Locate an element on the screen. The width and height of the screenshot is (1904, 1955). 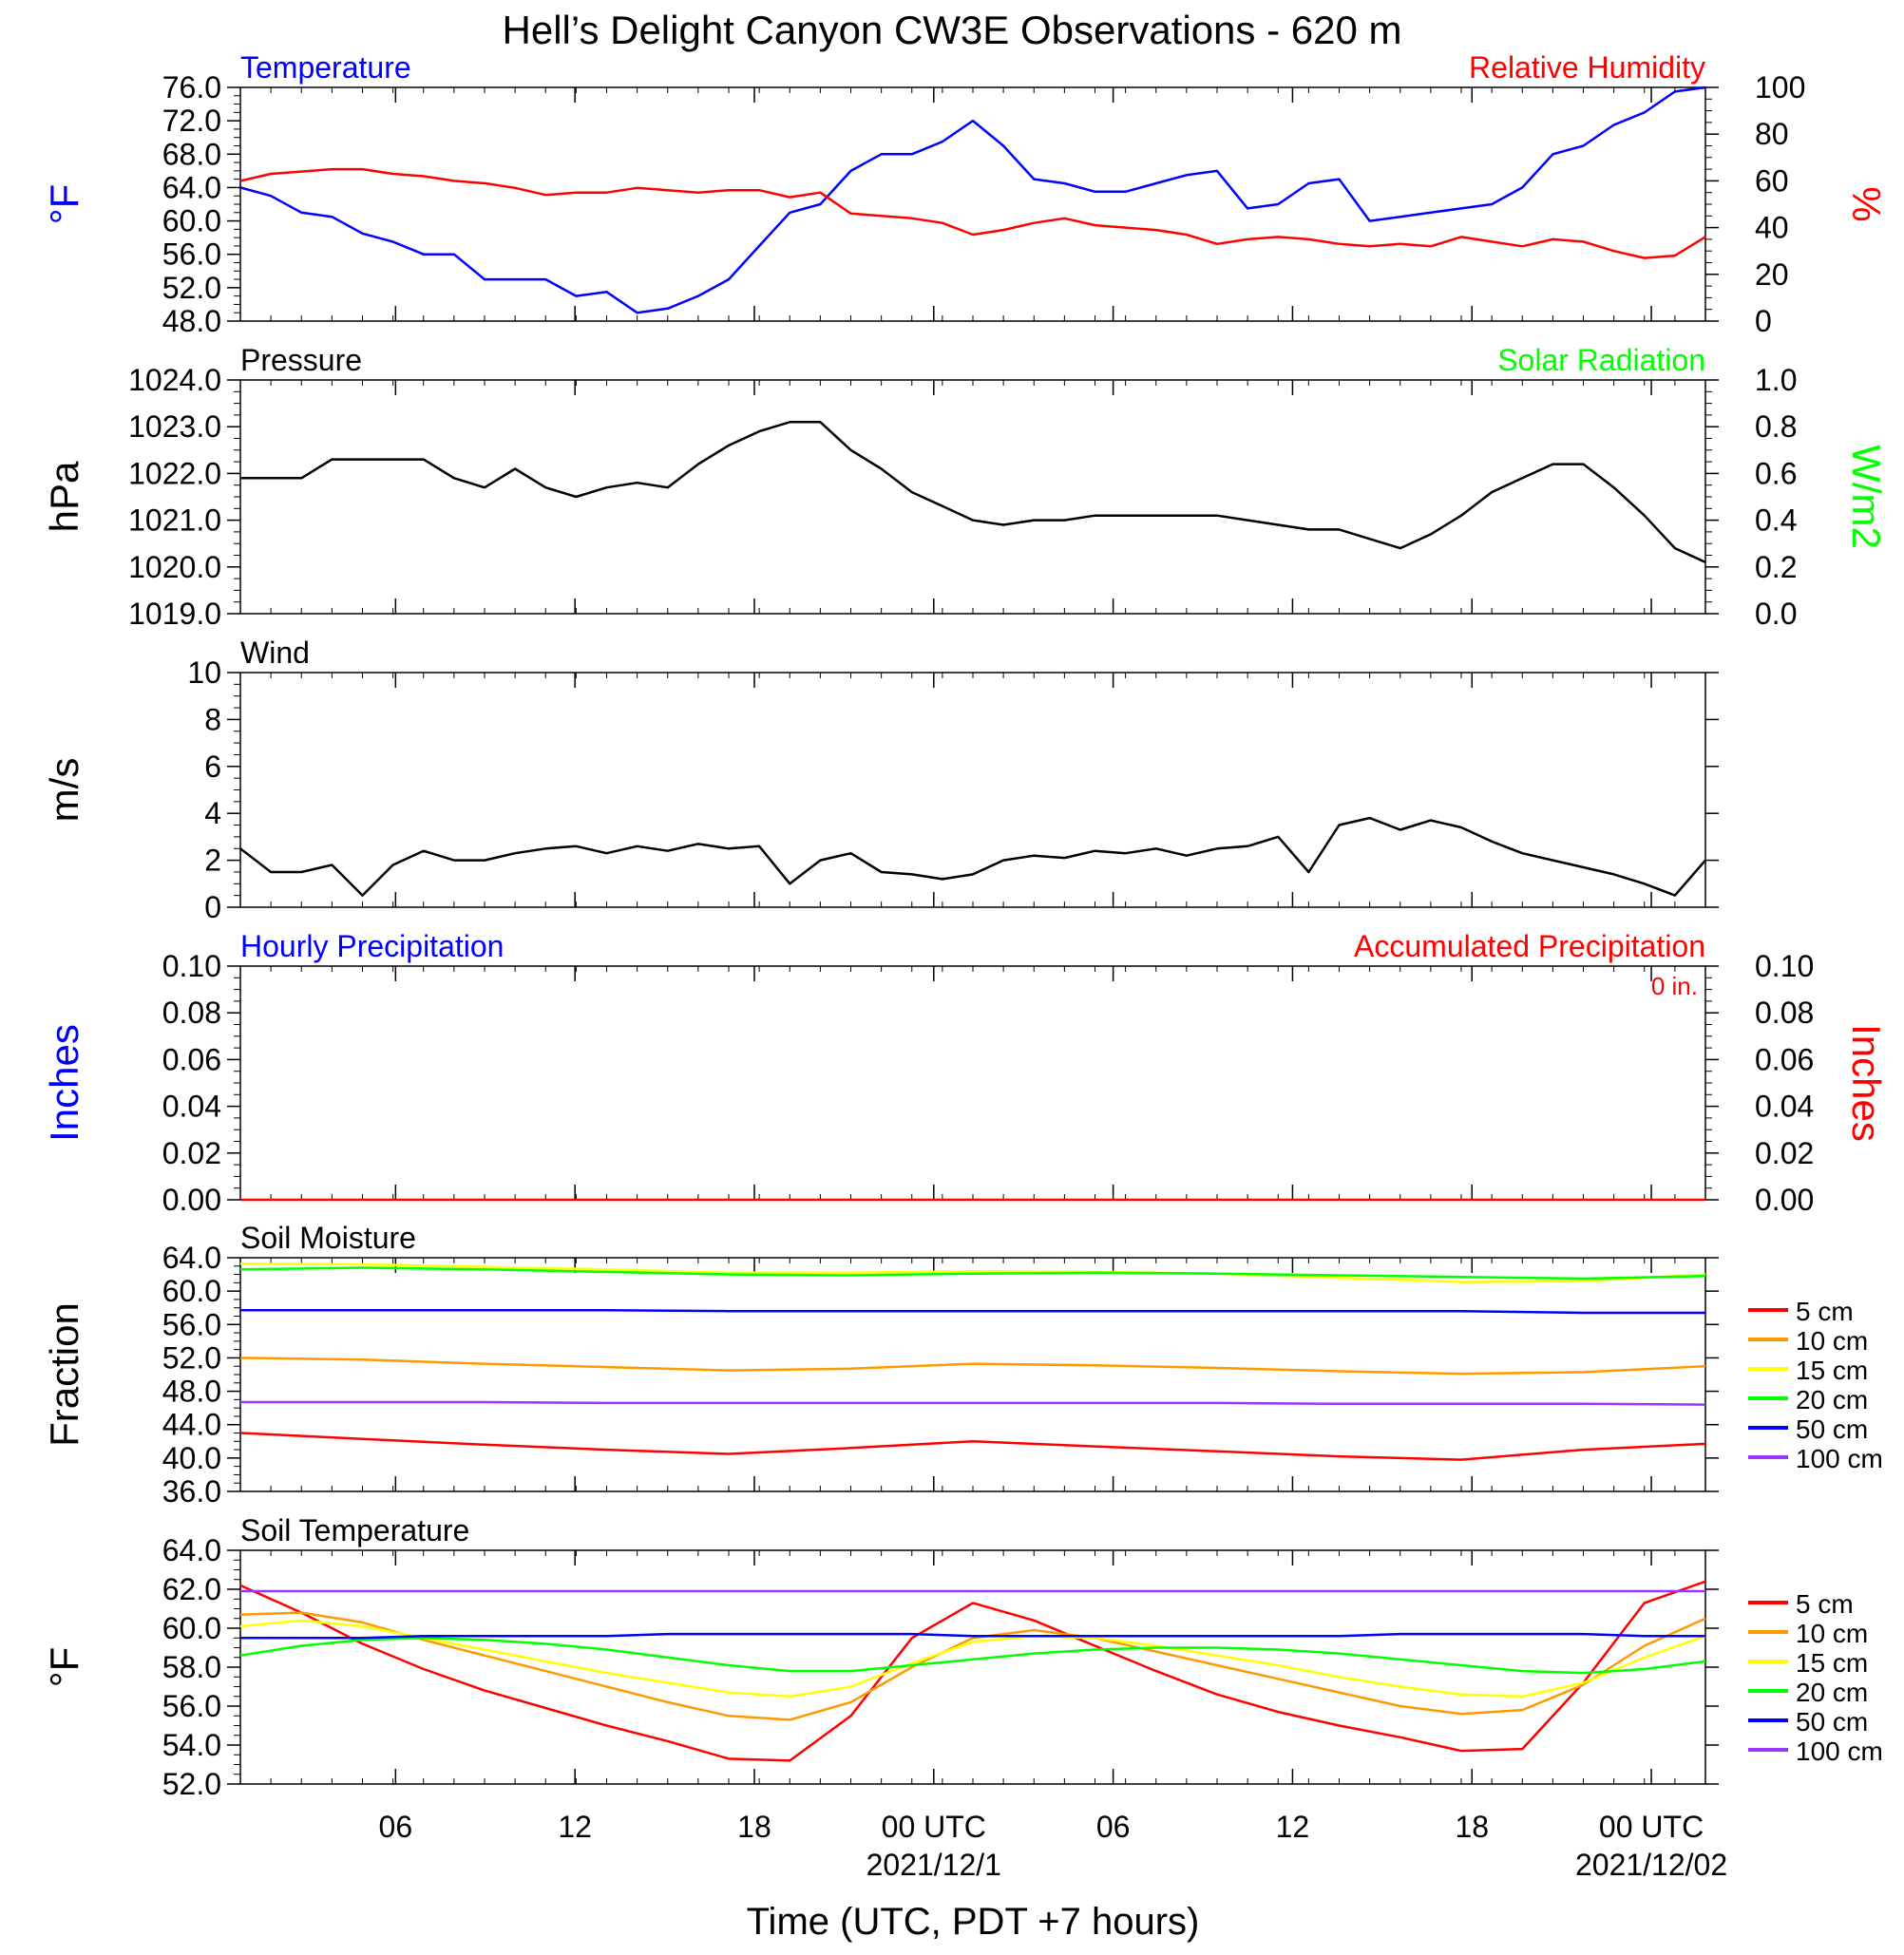
y-tick-label: 62.0 is located at coordinates (191, 1589).